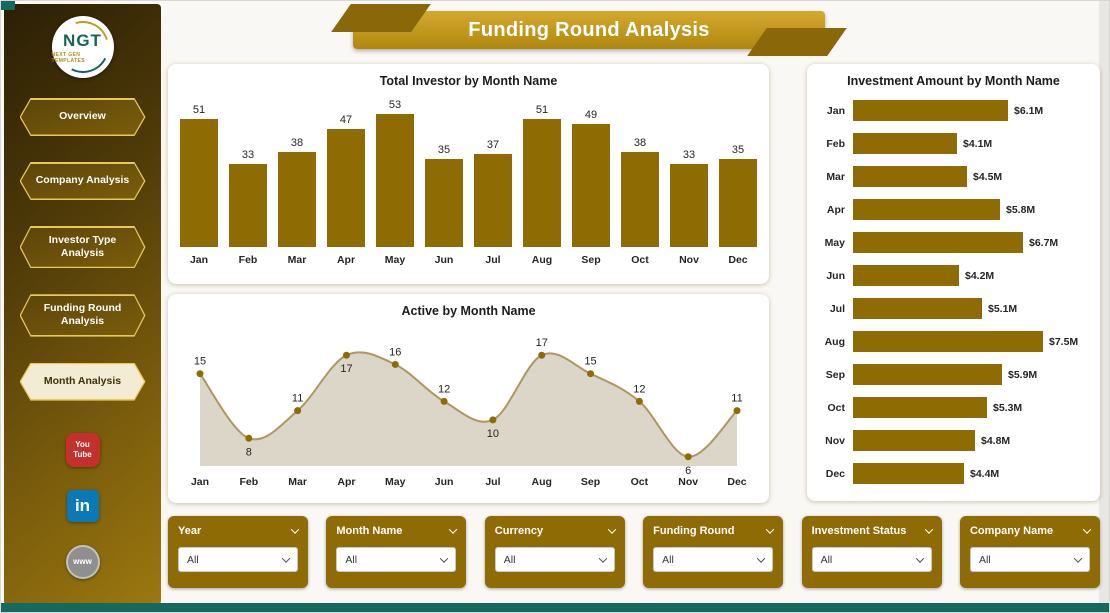  What do you see at coordinates (835, 110) in the screenshot?
I see `hbar-month-label: Jan` at bounding box center [835, 110].